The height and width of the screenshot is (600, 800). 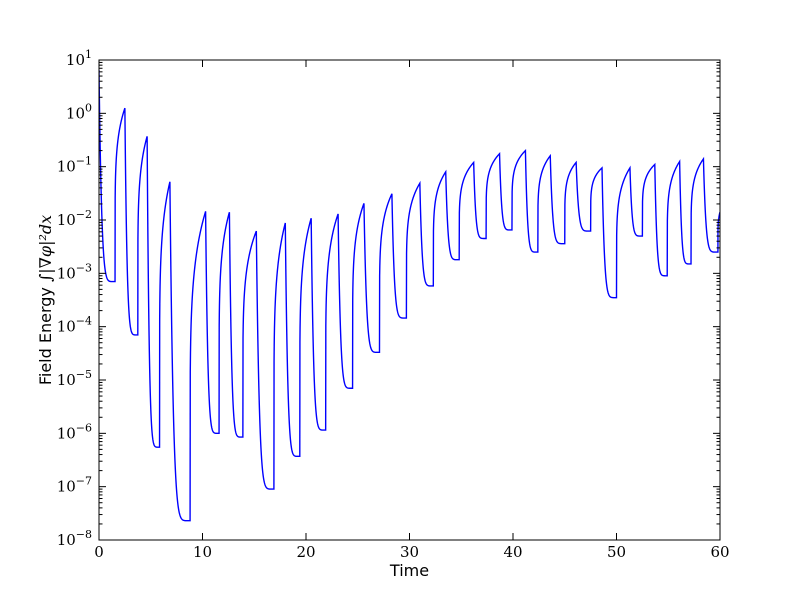 What do you see at coordinates (45, 248) in the screenshot?
I see `y-axis-title-math: ∫|∇φ|²dx` at bounding box center [45, 248].